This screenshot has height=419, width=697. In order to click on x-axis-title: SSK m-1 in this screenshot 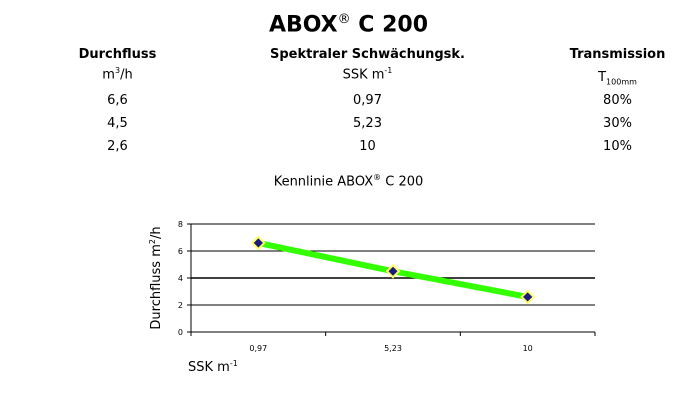, I will do `click(213, 367)`.